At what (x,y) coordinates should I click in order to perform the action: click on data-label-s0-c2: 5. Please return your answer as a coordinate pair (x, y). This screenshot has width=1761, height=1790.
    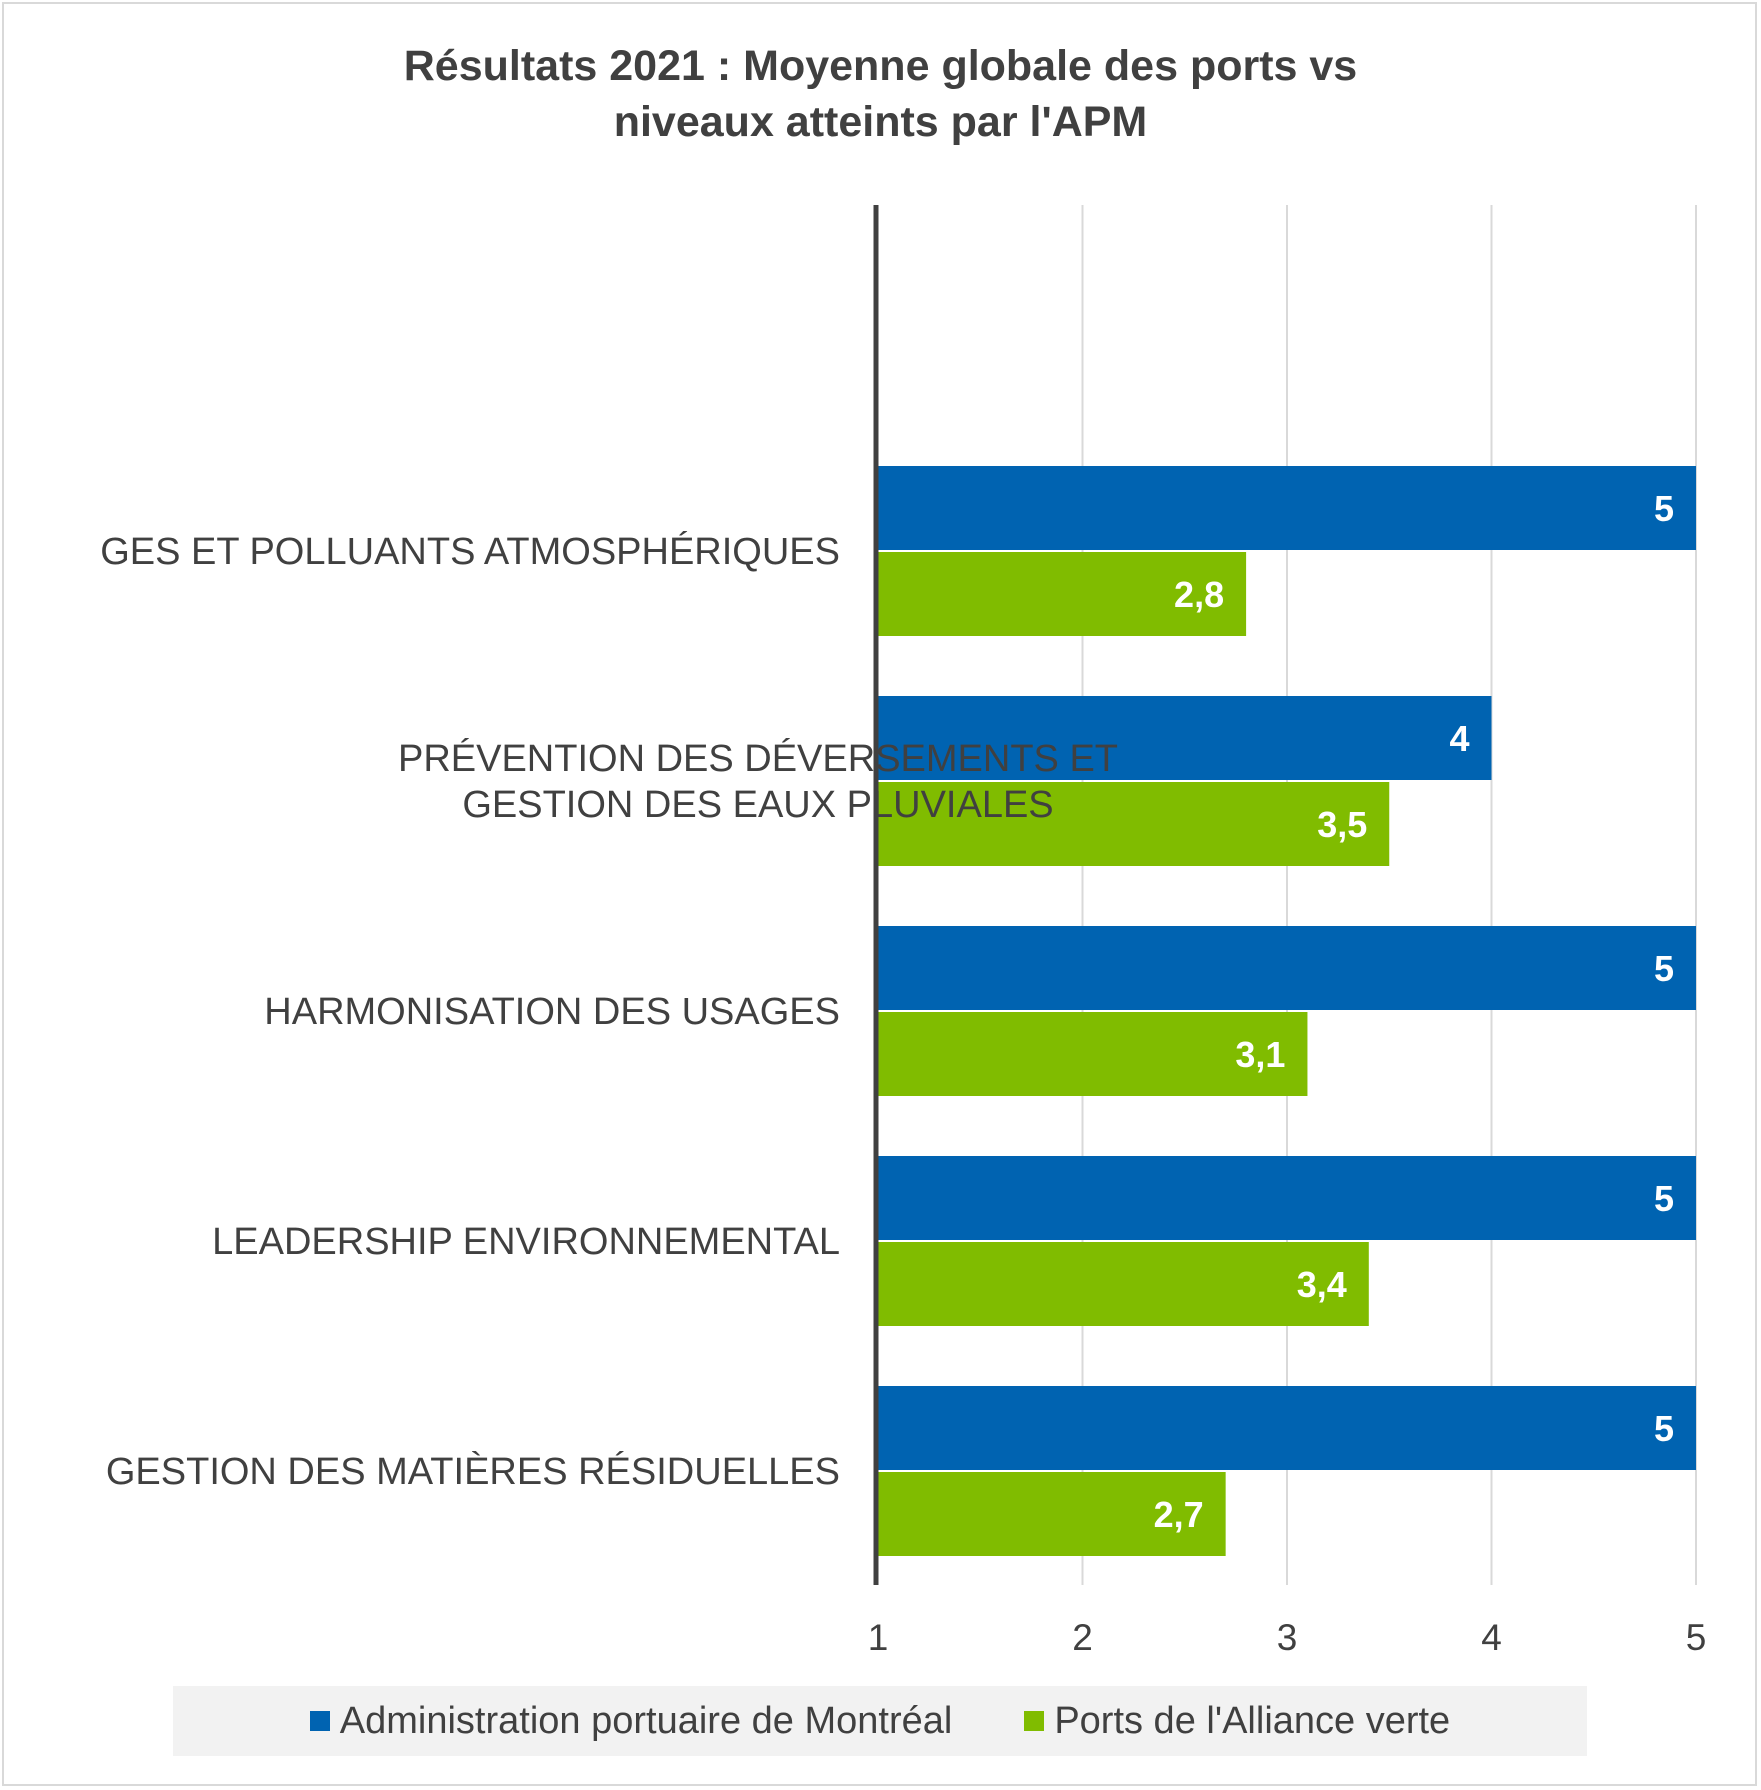
    Looking at the image, I should click on (1664, 968).